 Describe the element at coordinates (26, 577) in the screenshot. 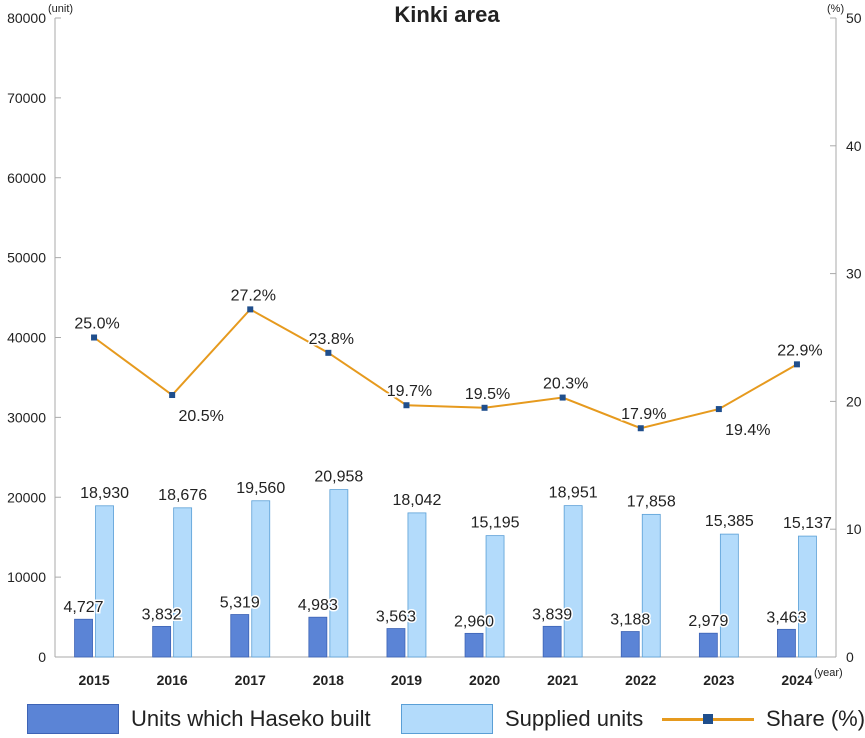

I see `y-left-tick-label: 10000` at that location.